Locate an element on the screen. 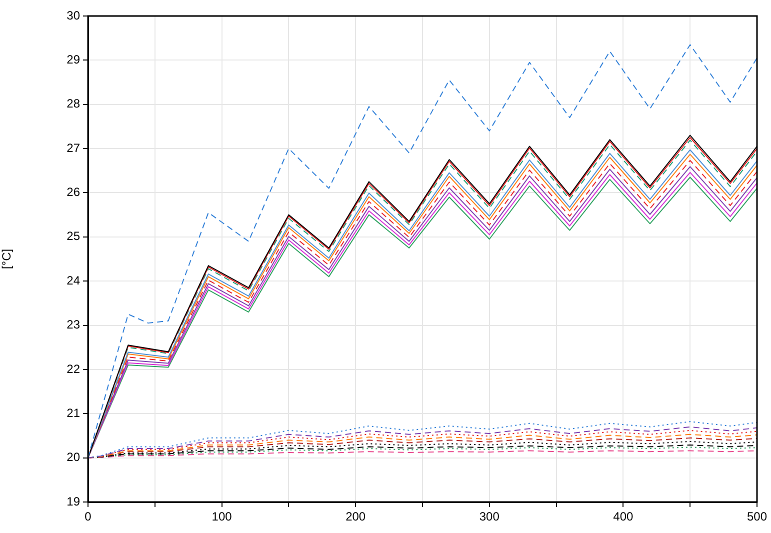 The image size is (771, 533). x-tick-label: 300 is located at coordinates (489, 517).